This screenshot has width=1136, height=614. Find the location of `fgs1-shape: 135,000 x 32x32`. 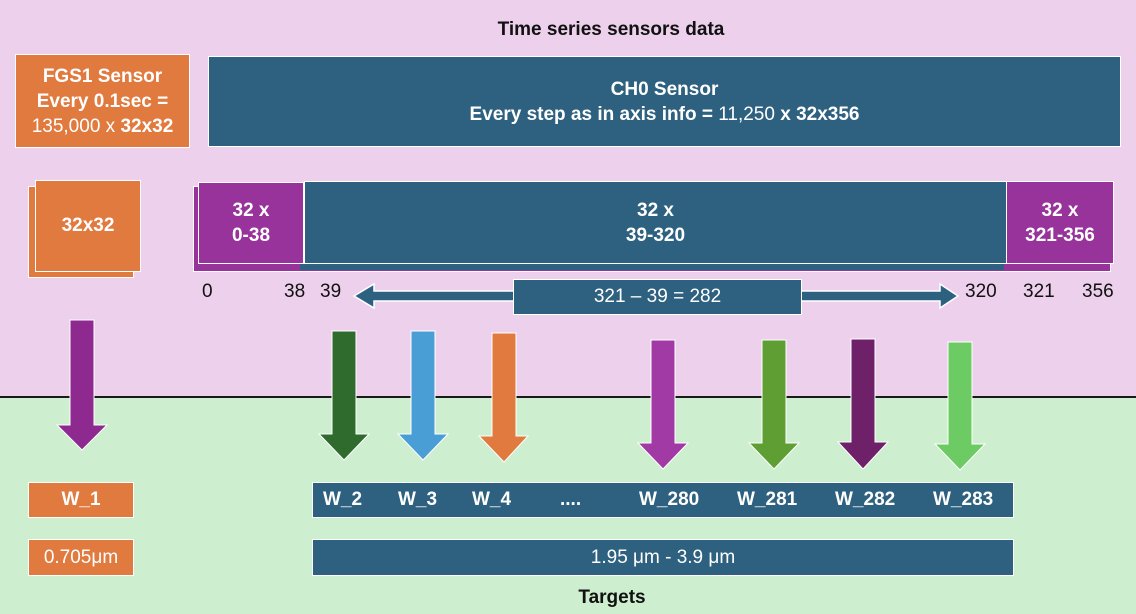

fgs1-shape: 135,000 x 32x32 is located at coordinates (103, 126).